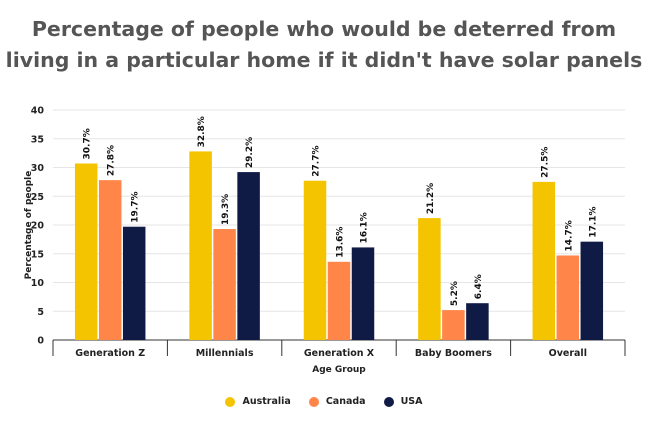 This screenshot has width=648, height=433. What do you see at coordinates (230, 401) in the screenshot?
I see `legend-swatch-australia` at bounding box center [230, 401].